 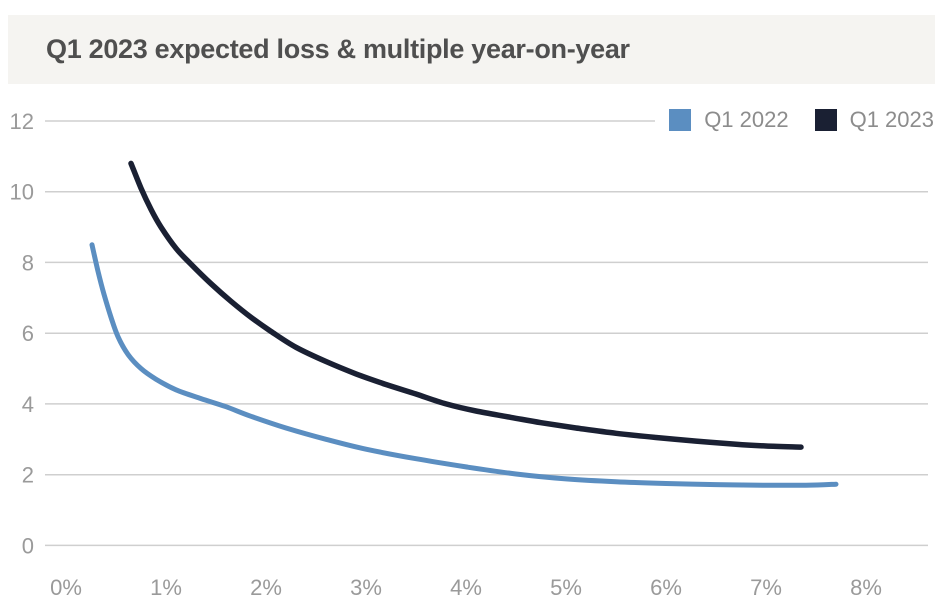 I want to click on x-tick-label: 1%, so click(x=166, y=587).